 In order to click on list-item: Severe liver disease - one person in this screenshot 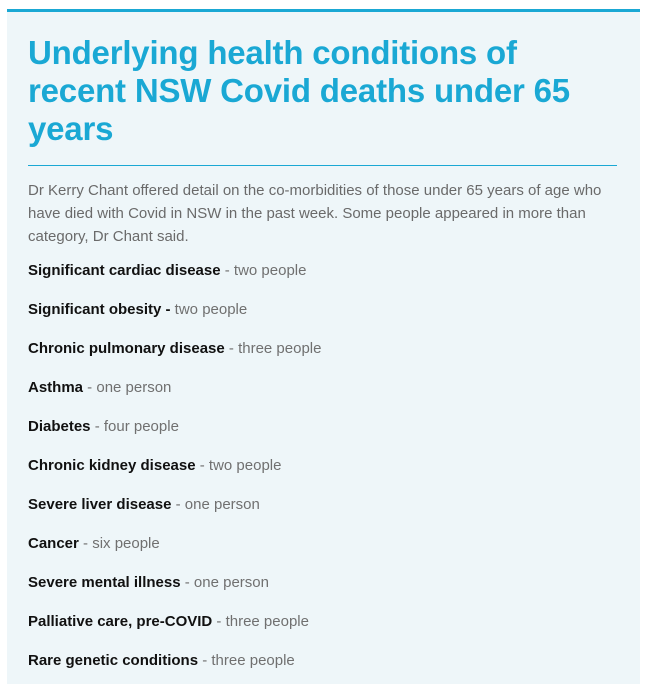, I will do `click(322, 514)`.